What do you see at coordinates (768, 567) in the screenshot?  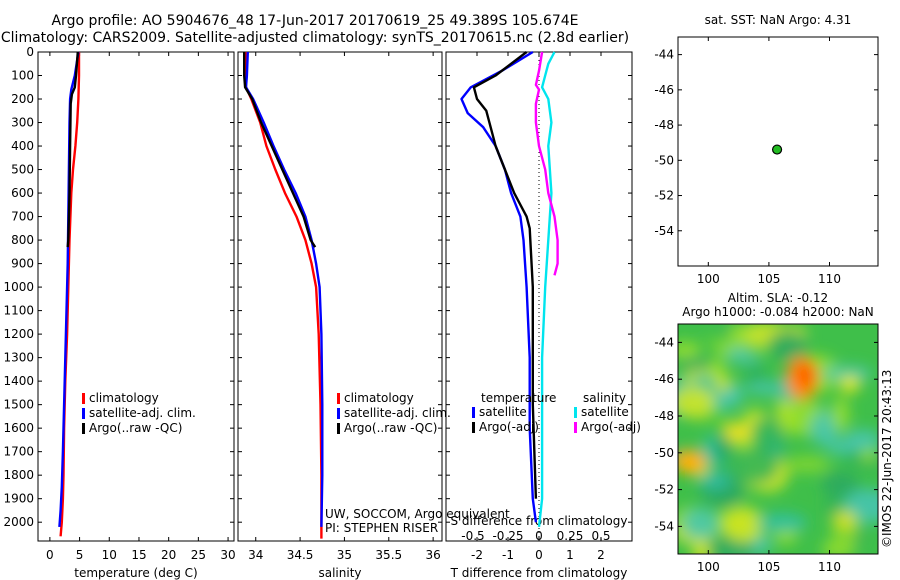 I see `sla-map-xtick-label: 105` at bounding box center [768, 567].